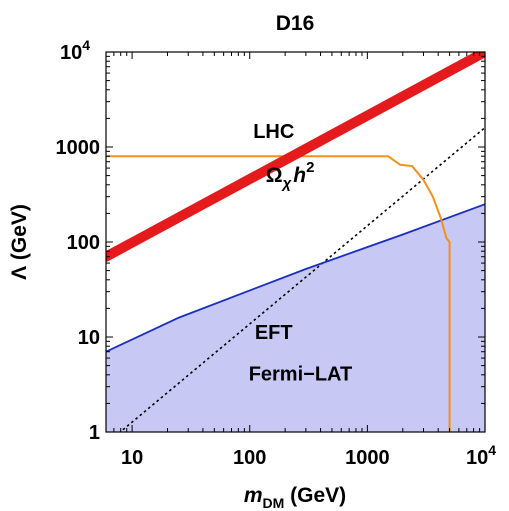 The height and width of the screenshot is (511, 509). Describe the element at coordinates (290, 175) in the screenshot. I see `omega-h2-label: Ωχh2` at that location.